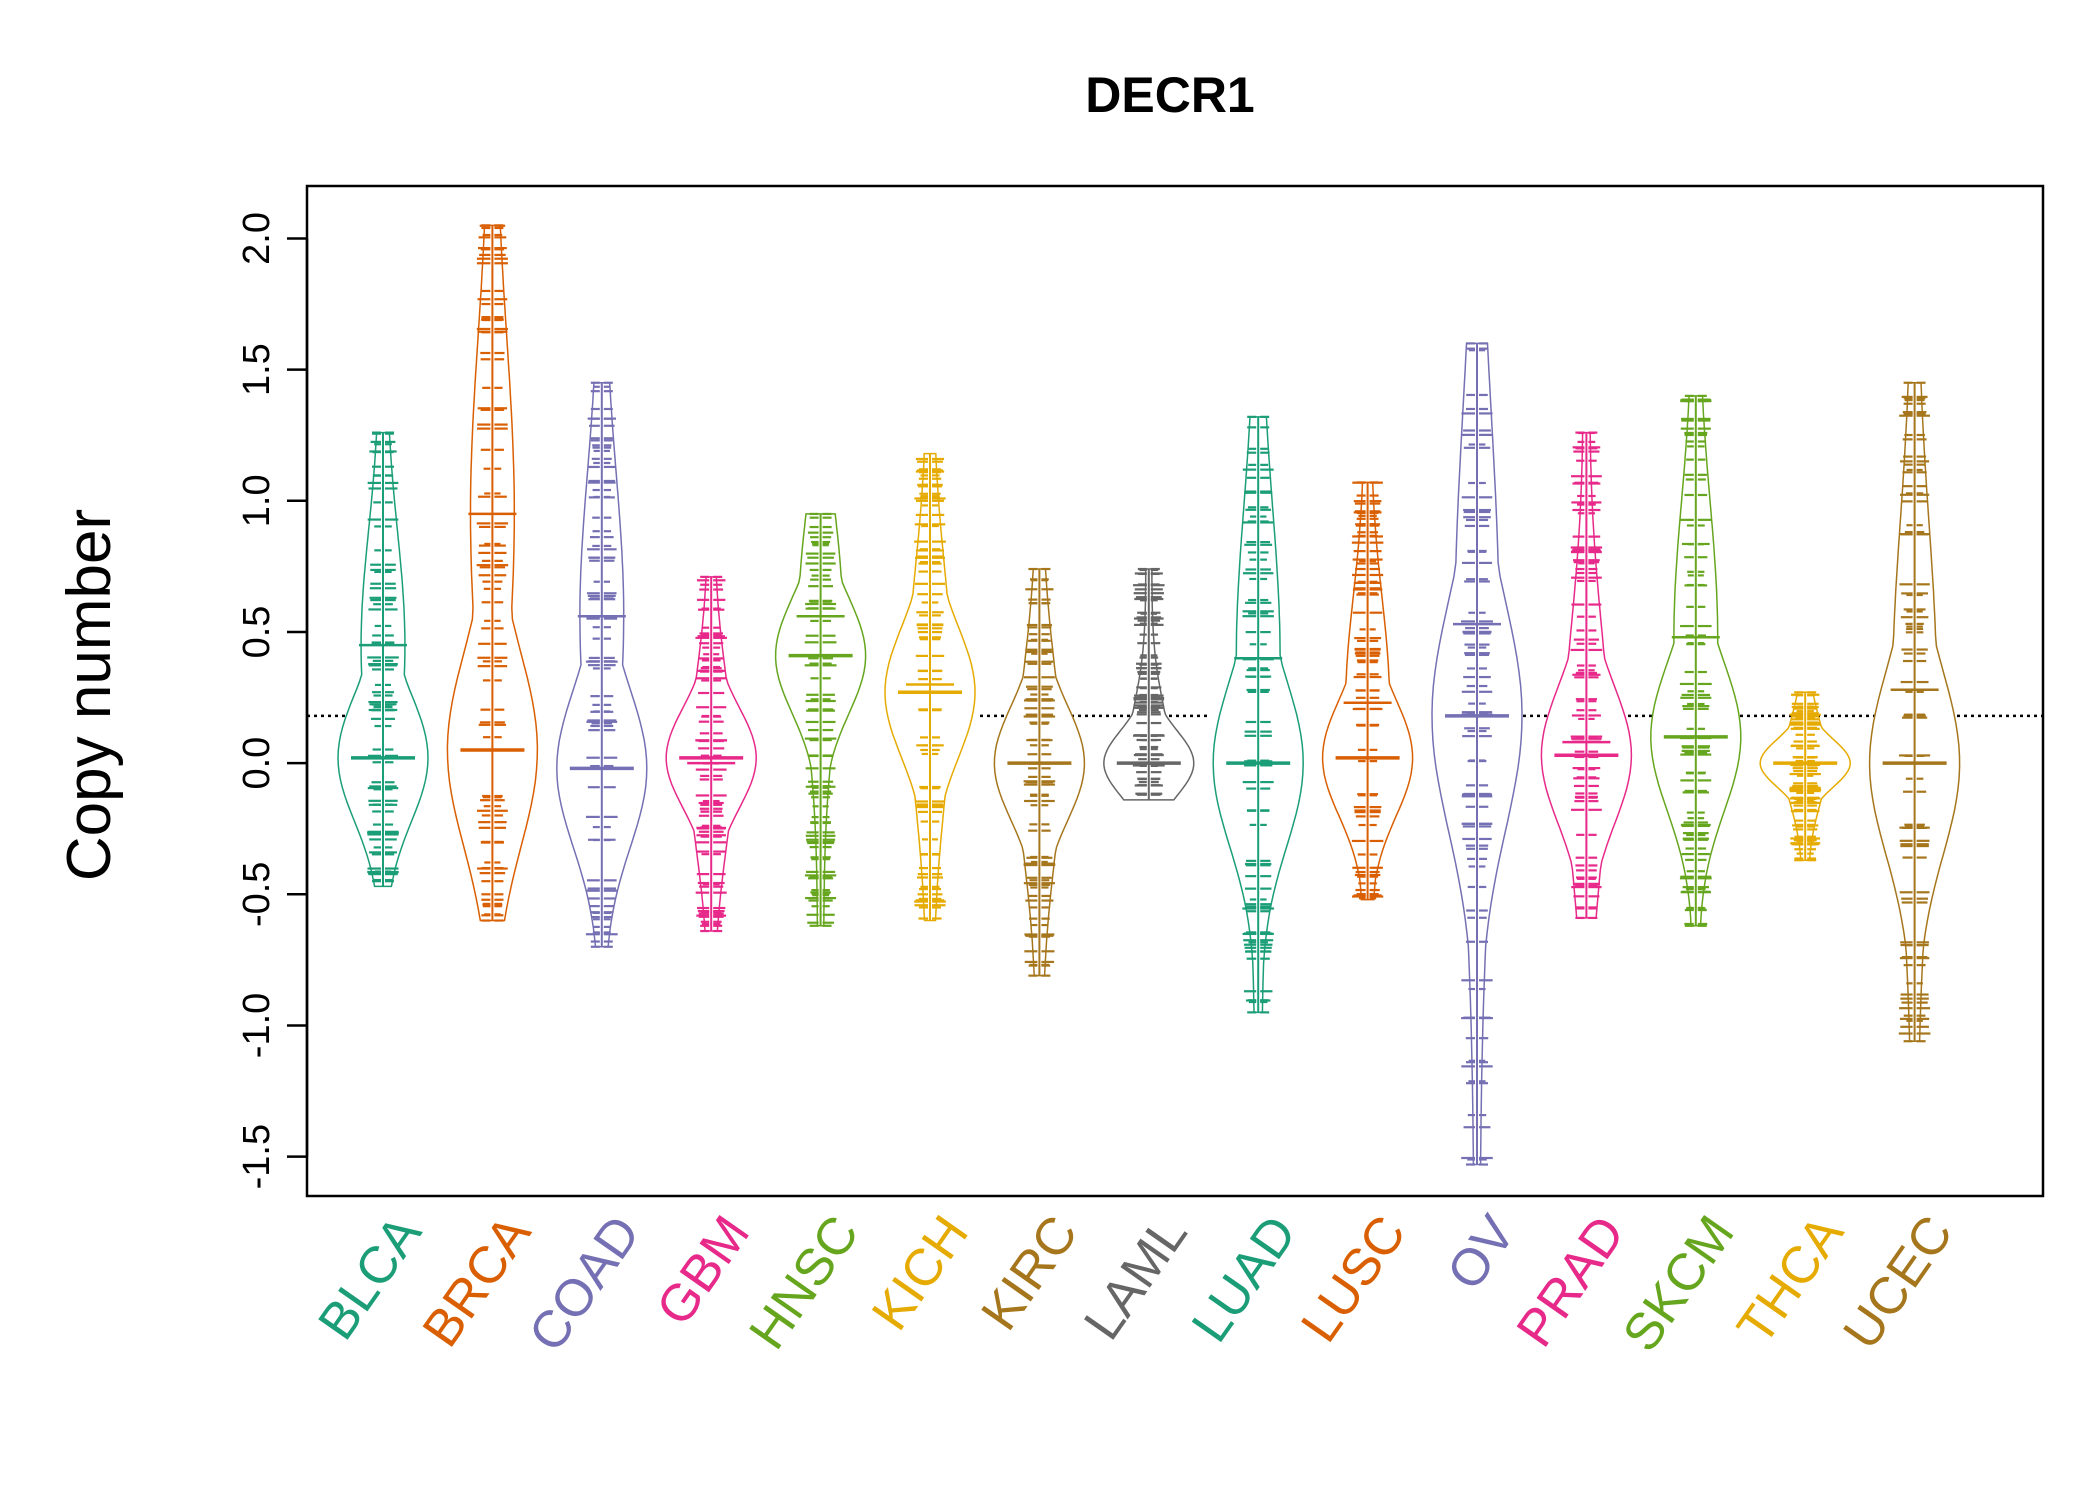 The height and width of the screenshot is (1500, 2100). I want to click on x-tick-label-kirc: KIRC, so click(1029, 1273).